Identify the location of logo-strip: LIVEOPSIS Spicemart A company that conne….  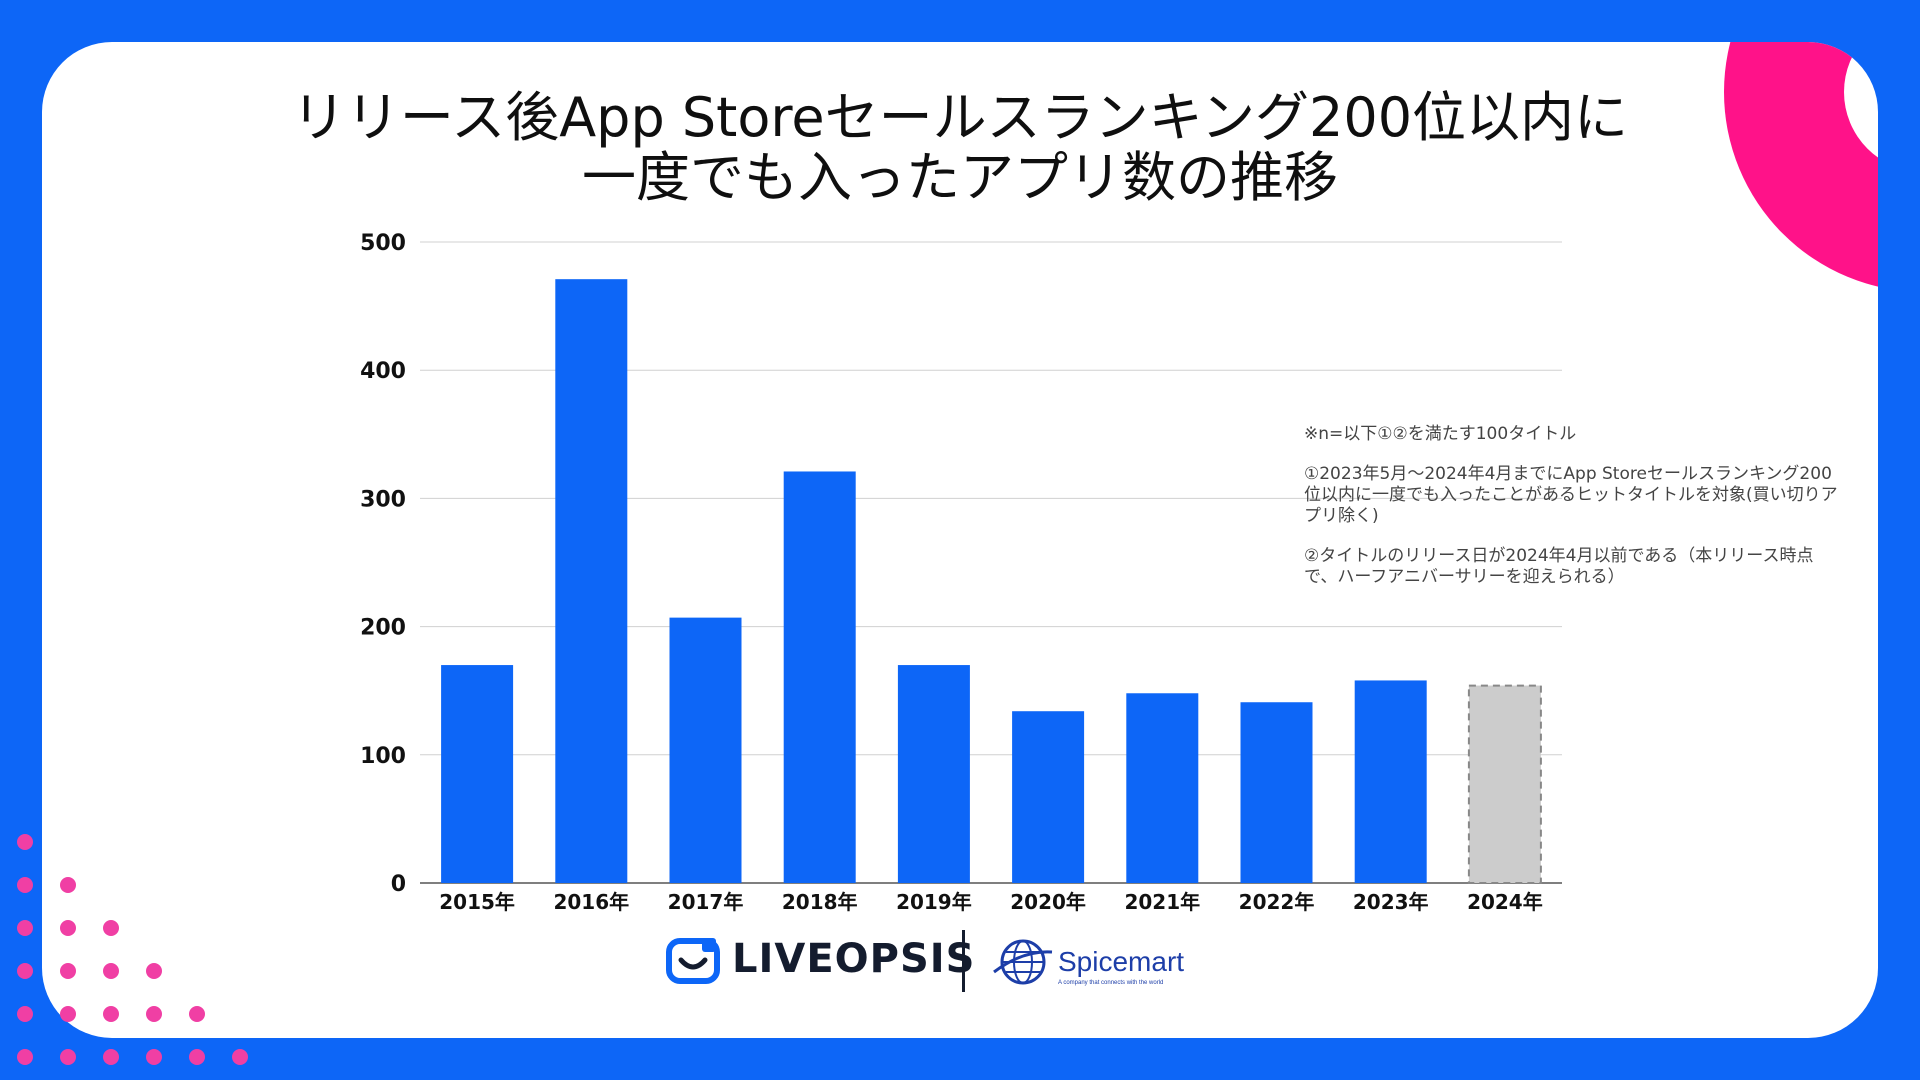
(926, 962).